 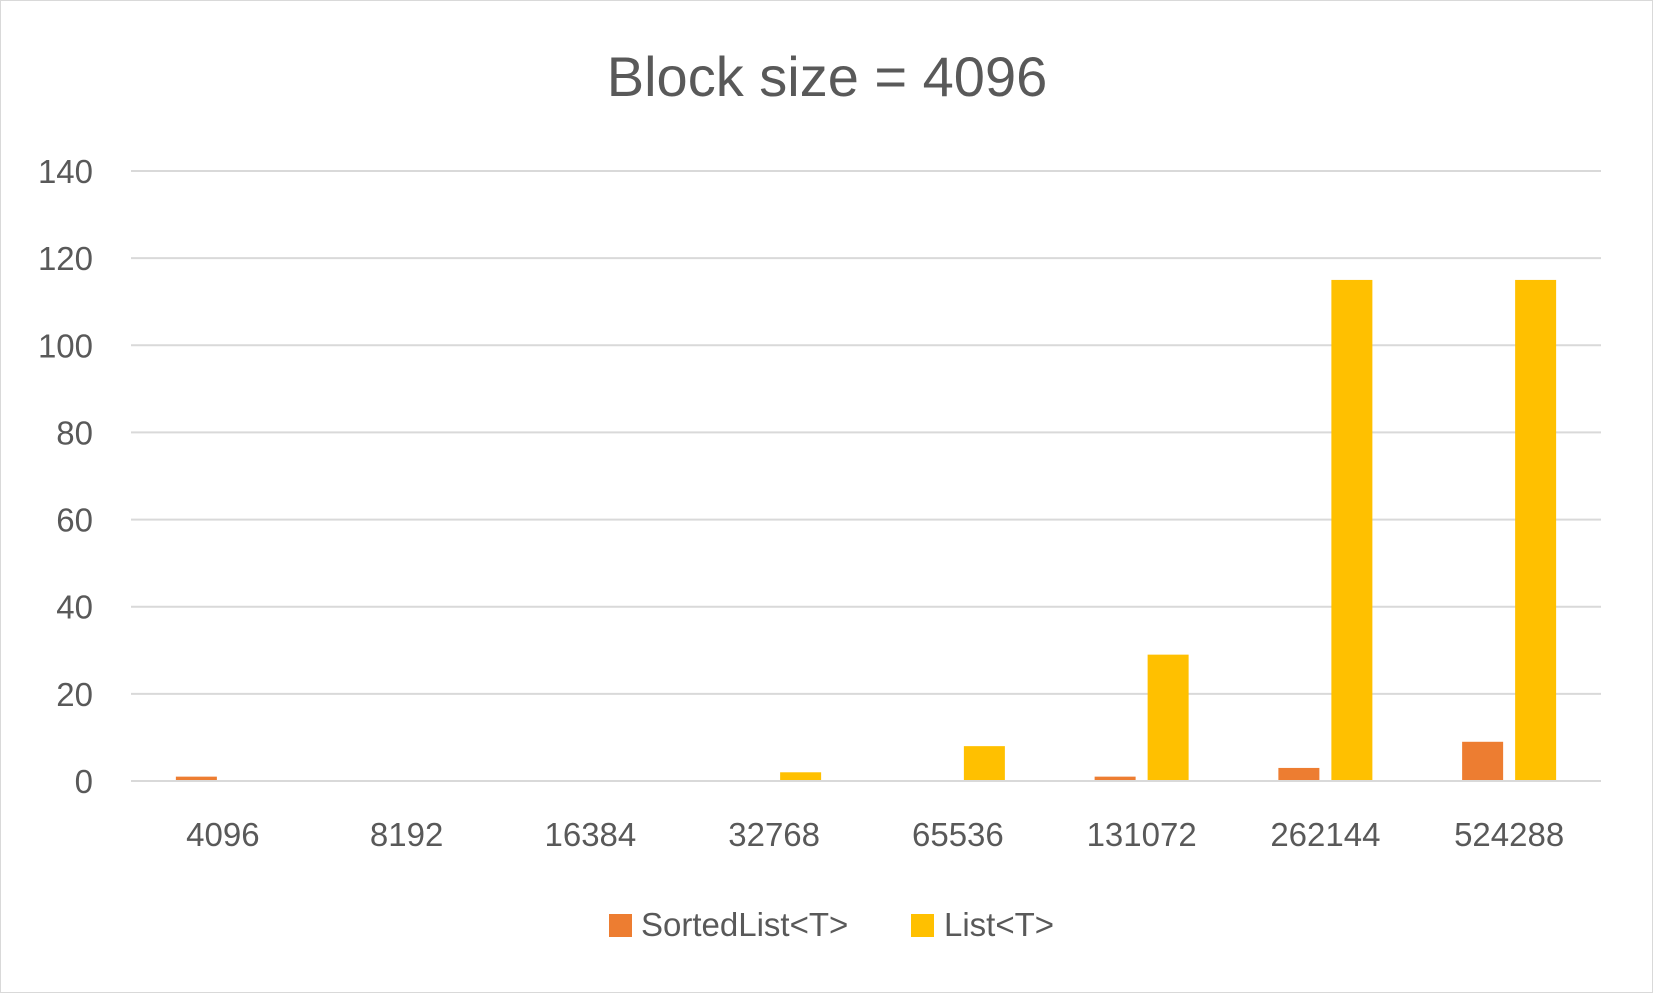 I want to click on x-tick-label: 262144, so click(x=1325, y=834).